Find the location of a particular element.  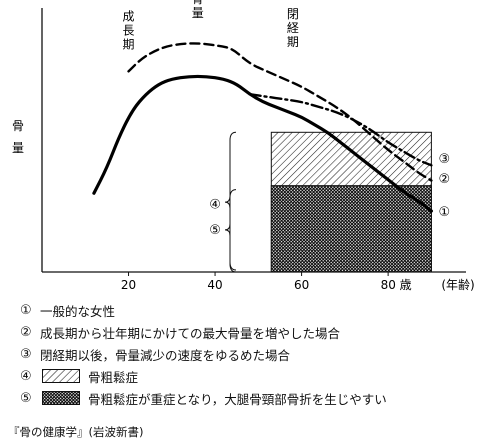

legend-num: ③ is located at coordinates (26, 354).